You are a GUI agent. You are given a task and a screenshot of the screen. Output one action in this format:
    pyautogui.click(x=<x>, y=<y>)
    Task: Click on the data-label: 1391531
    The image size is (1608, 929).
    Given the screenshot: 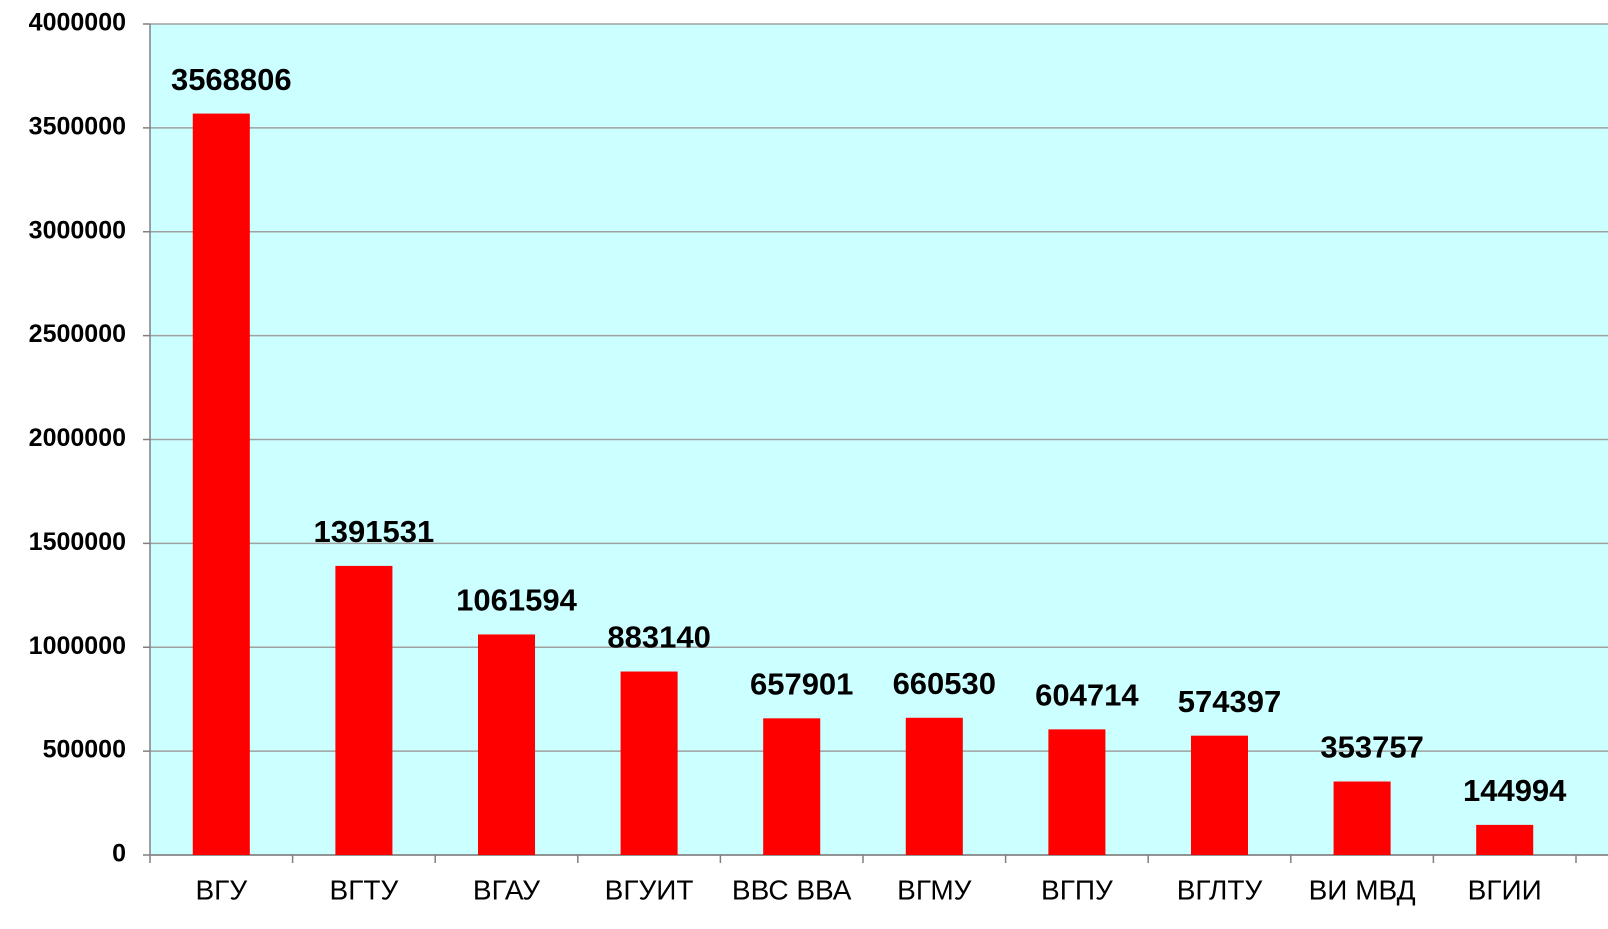 What is the action you would take?
    pyautogui.click(x=374, y=531)
    